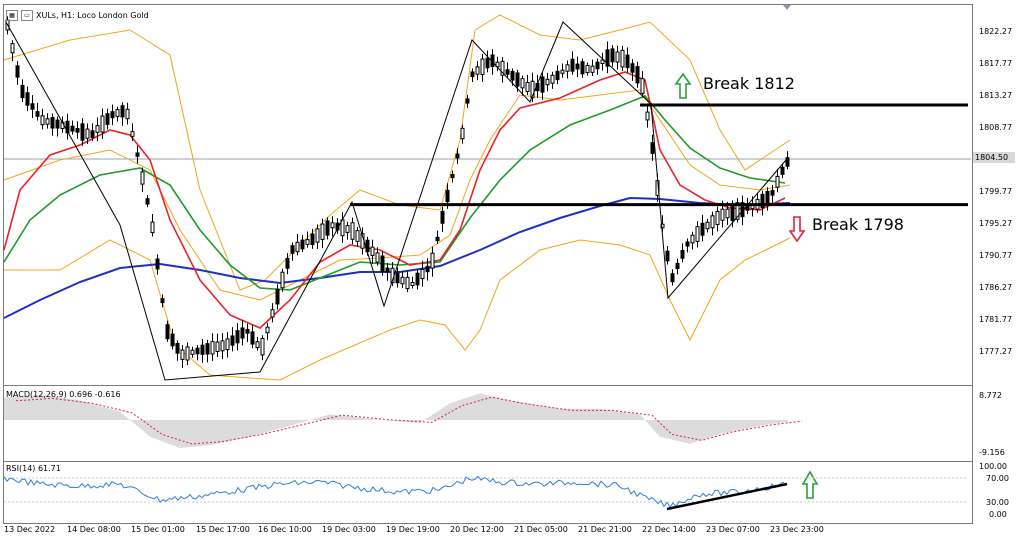 The height and width of the screenshot is (542, 1020). I want to click on time-tick: 13 Dec 2022, so click(30, 529).